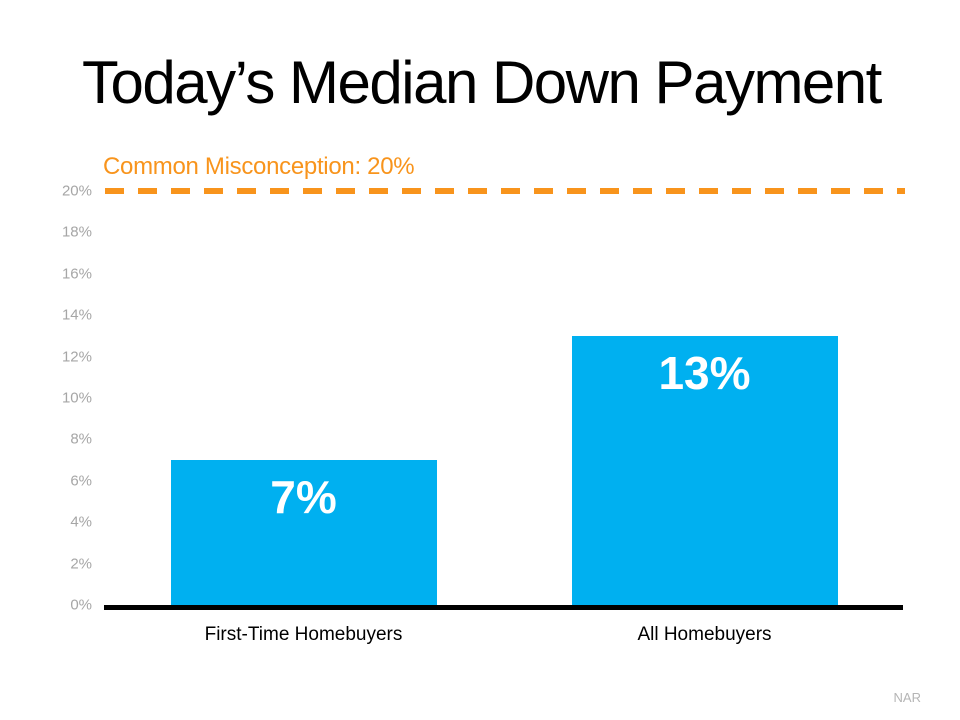 This screenshot has height=720, width=960. Describe the element at coordinates (76, 191) in the screenshot. I see `y-axis-tick-20: 20%` at that location.